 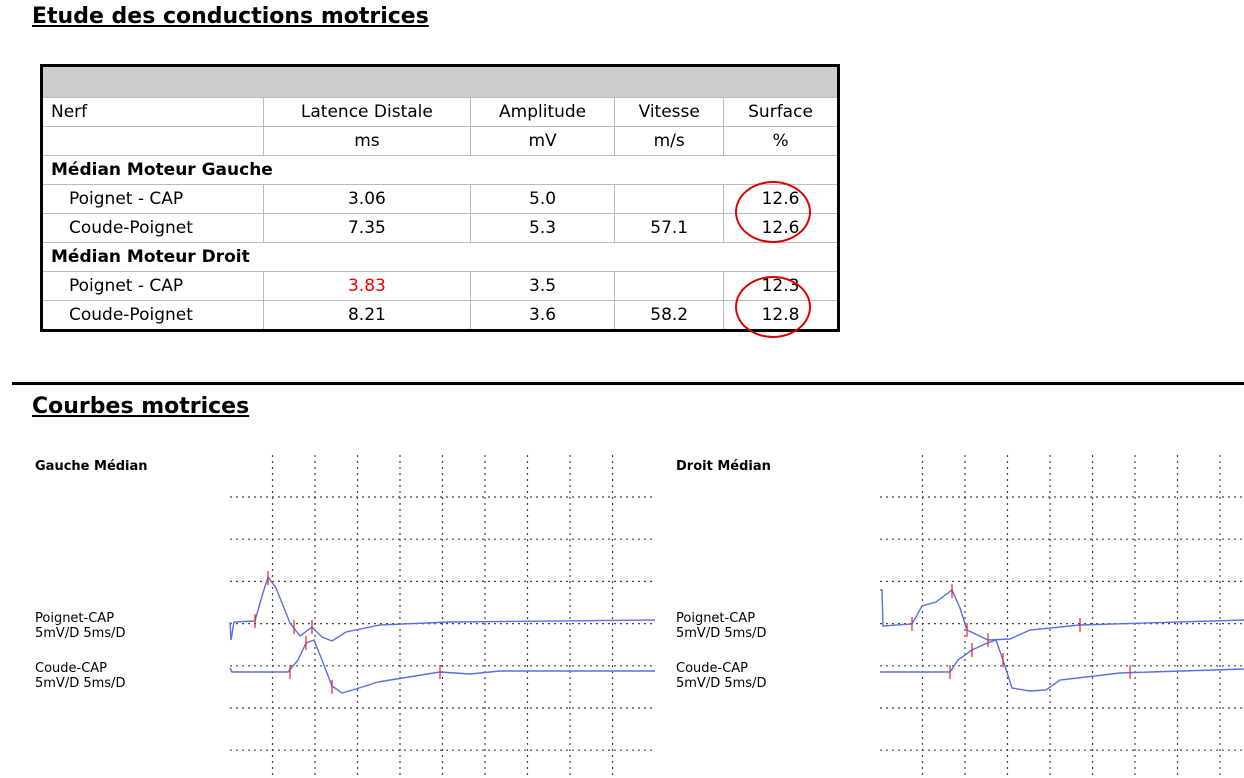 I want to click on panel-title: Gauche Médian, so click(x=91, y=466).